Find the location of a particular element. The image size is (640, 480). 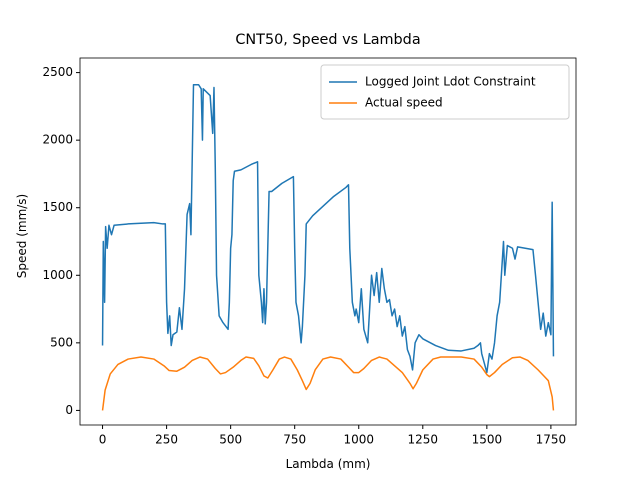

x-tick-label: 250 is located at coordinates (166, 440).